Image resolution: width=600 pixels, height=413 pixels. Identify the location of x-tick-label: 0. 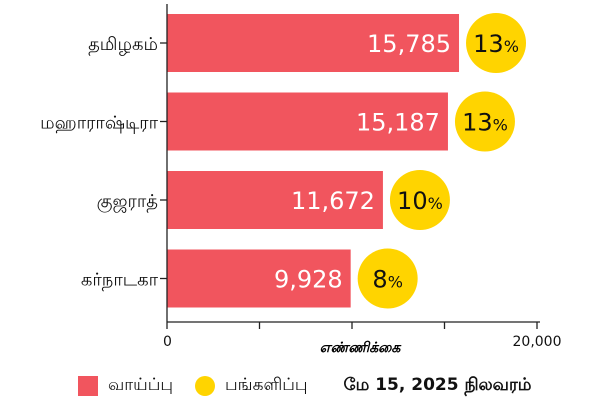
(167, 342).